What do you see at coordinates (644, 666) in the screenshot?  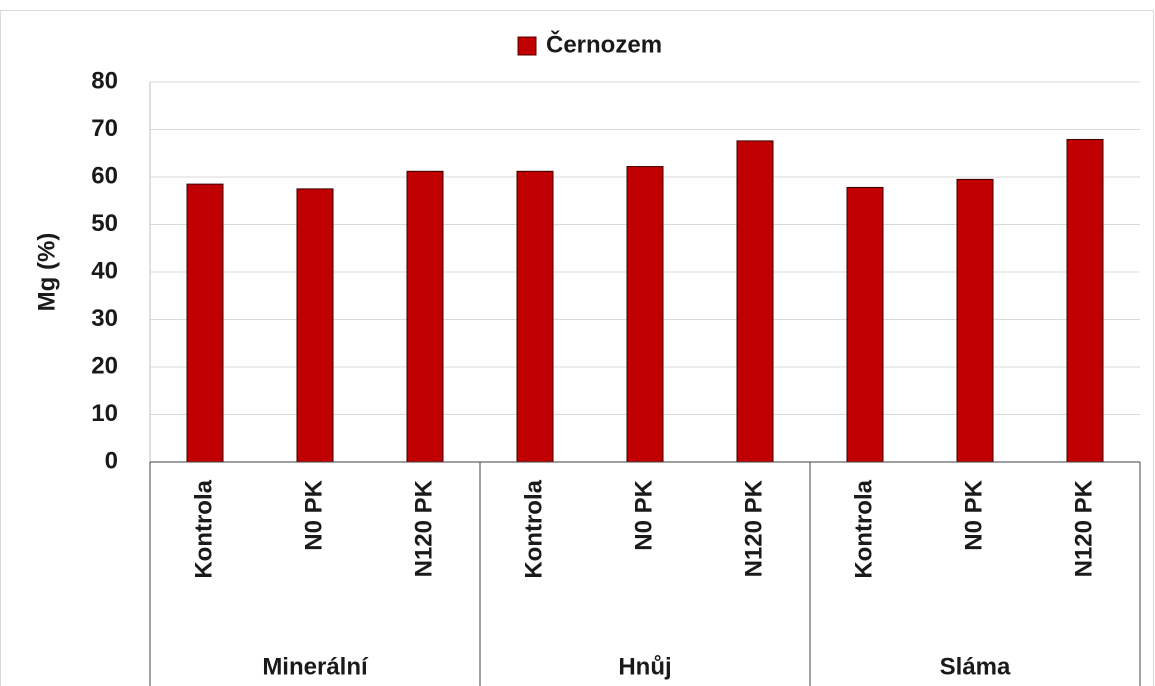 I see `group-label: Hnůj` at bounding box center [644, 666].